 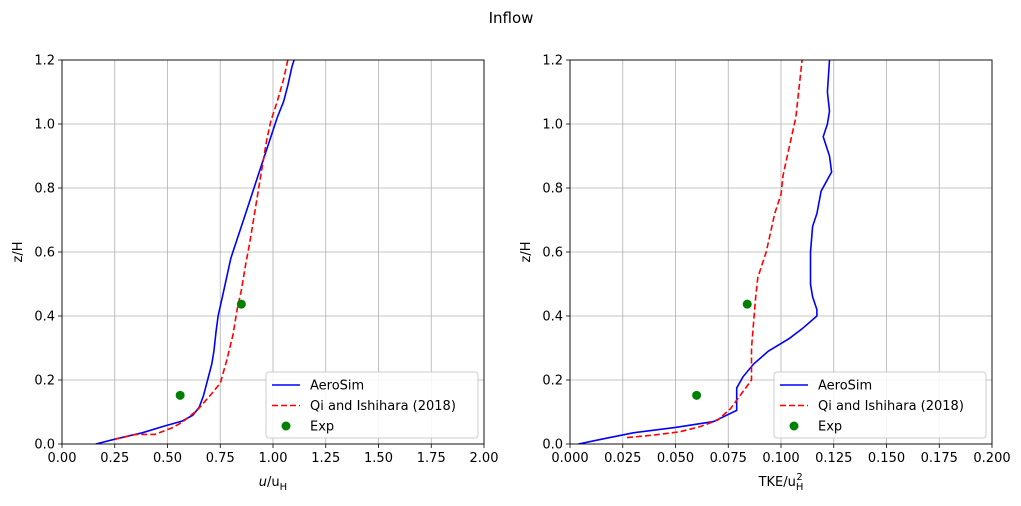 What do you see at coordinates (325, 458) in the screenshot?
I see `x-tick-label: 1.25` at bounding box center [325, 458].